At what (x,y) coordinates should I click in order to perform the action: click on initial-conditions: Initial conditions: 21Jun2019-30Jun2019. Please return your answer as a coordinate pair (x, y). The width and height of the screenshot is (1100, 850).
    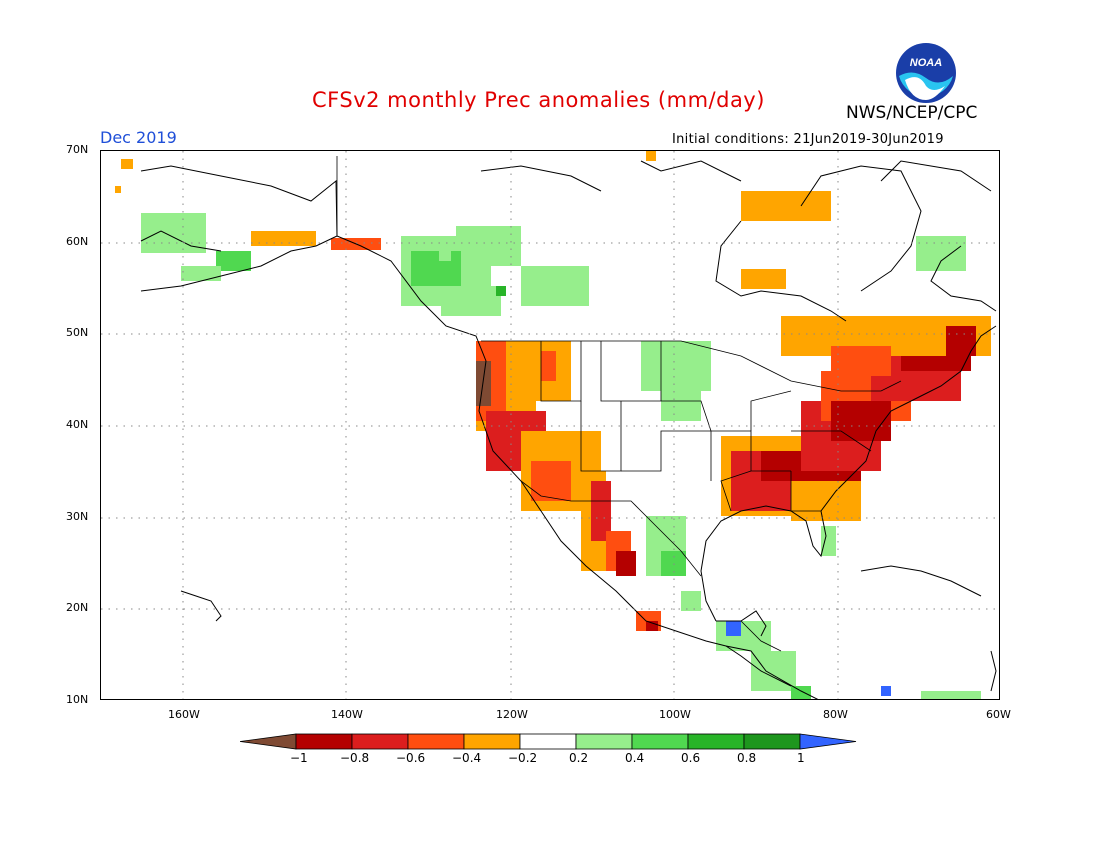
    Looking at the image, I should click on (808, 139).